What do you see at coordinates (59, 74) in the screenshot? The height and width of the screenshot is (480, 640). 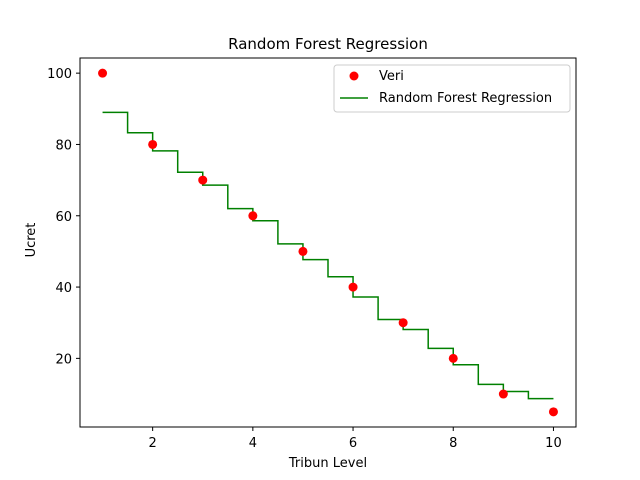 I see `y-tick-label: 100` at bounding box center [59, 74].